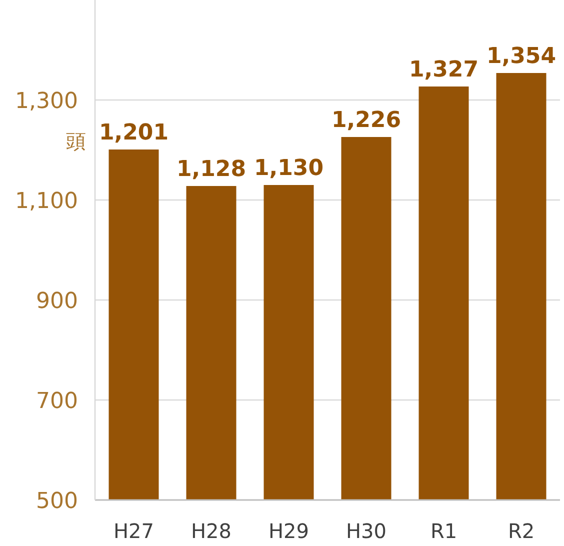 This screenshot has height=546, width=564. What do you see at coordinates (288, 531) in the screenshot?
I see `x-tick-label: H29` at bounding box center [288, 531].